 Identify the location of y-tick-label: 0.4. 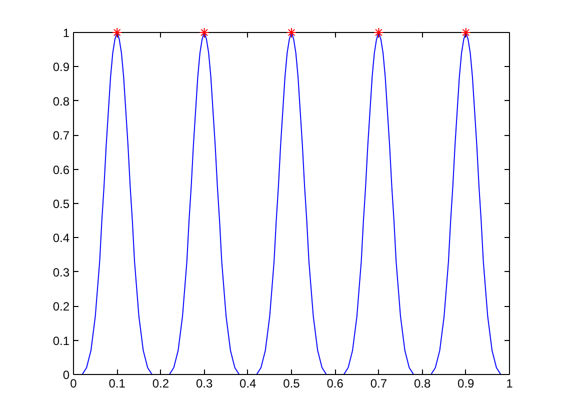
(61, 238).